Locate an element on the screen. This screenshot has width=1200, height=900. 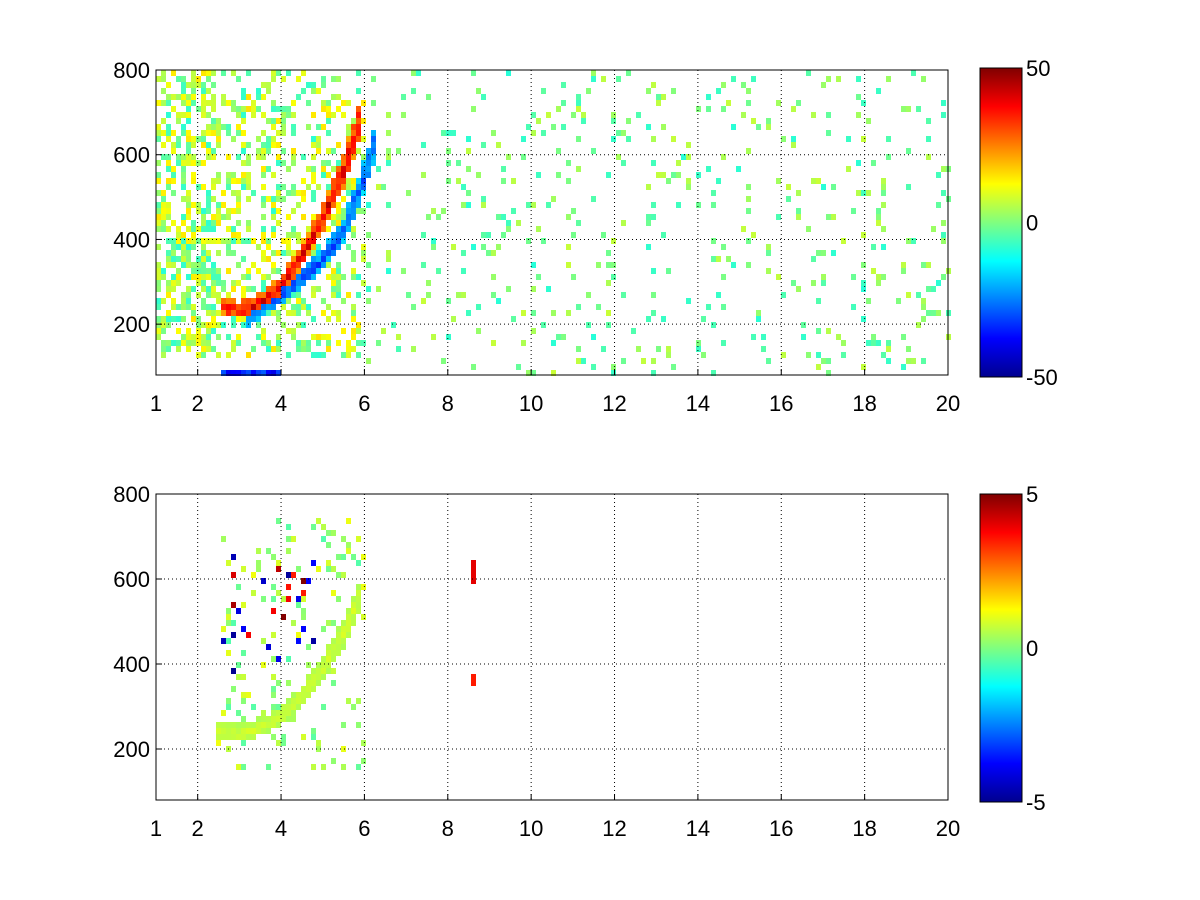
top-x-tick-label: 6 is located at coordinates (364, 403).